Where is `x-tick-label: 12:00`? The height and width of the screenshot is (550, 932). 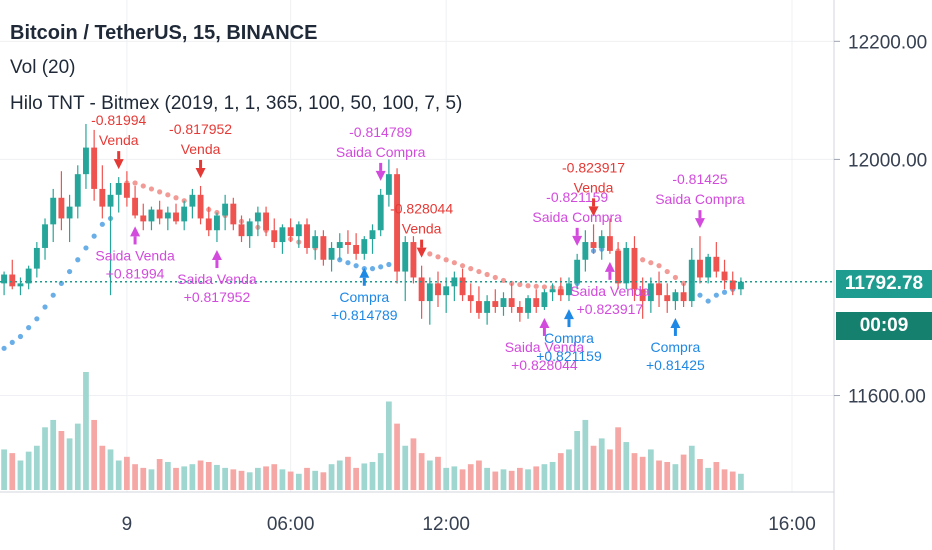 x-tick-label: 12:00 is located at coordinates (446, 524).